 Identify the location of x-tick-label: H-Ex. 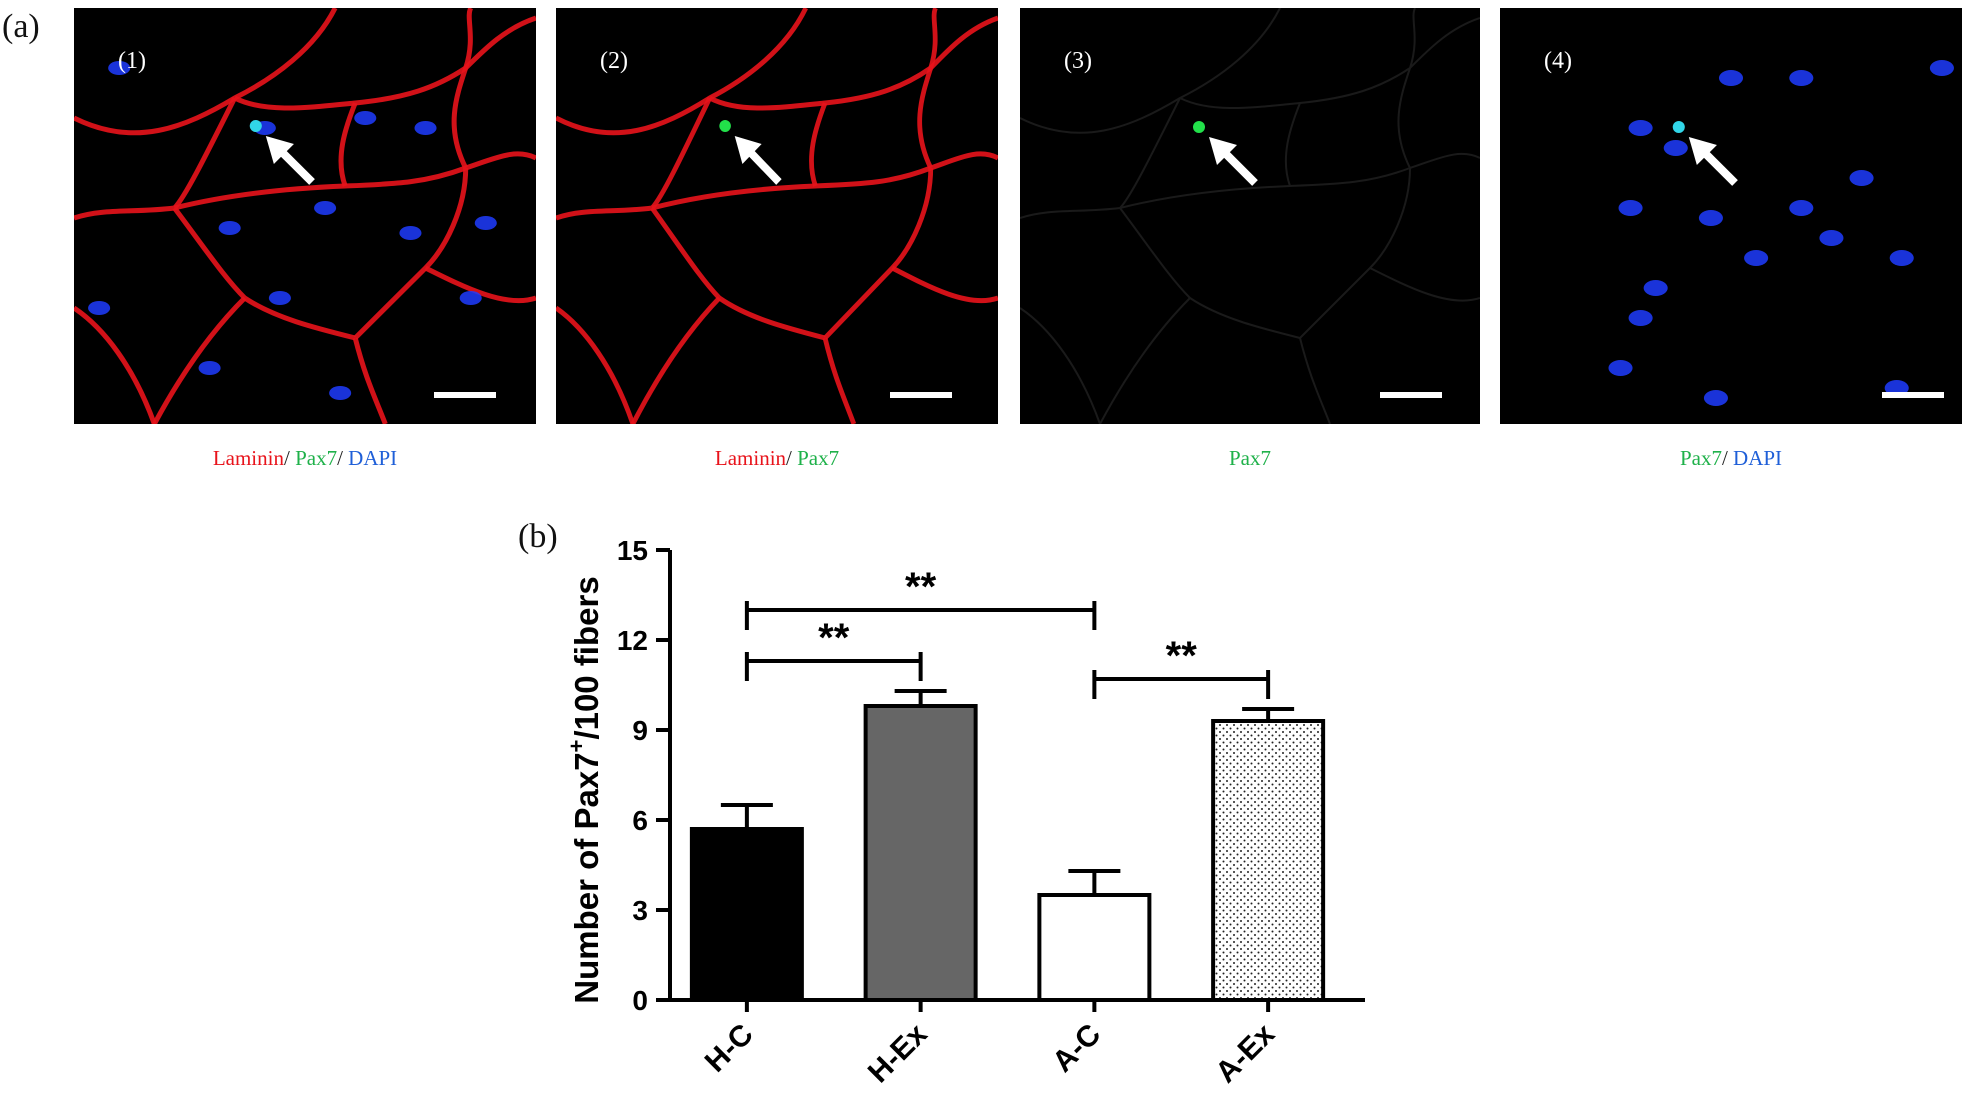
(898, 1053).